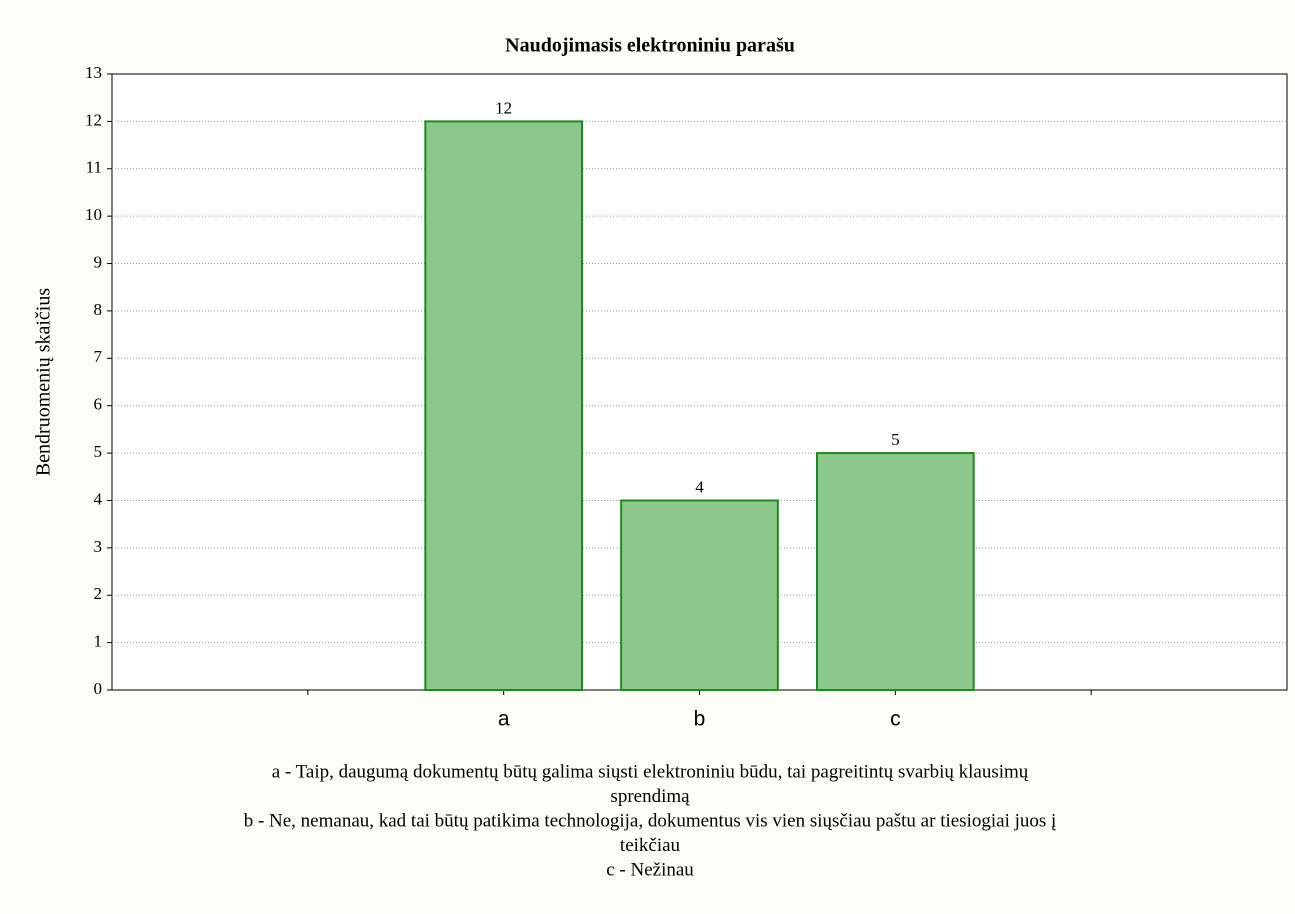  I want to click on value-label: 12, so click(503, 107).